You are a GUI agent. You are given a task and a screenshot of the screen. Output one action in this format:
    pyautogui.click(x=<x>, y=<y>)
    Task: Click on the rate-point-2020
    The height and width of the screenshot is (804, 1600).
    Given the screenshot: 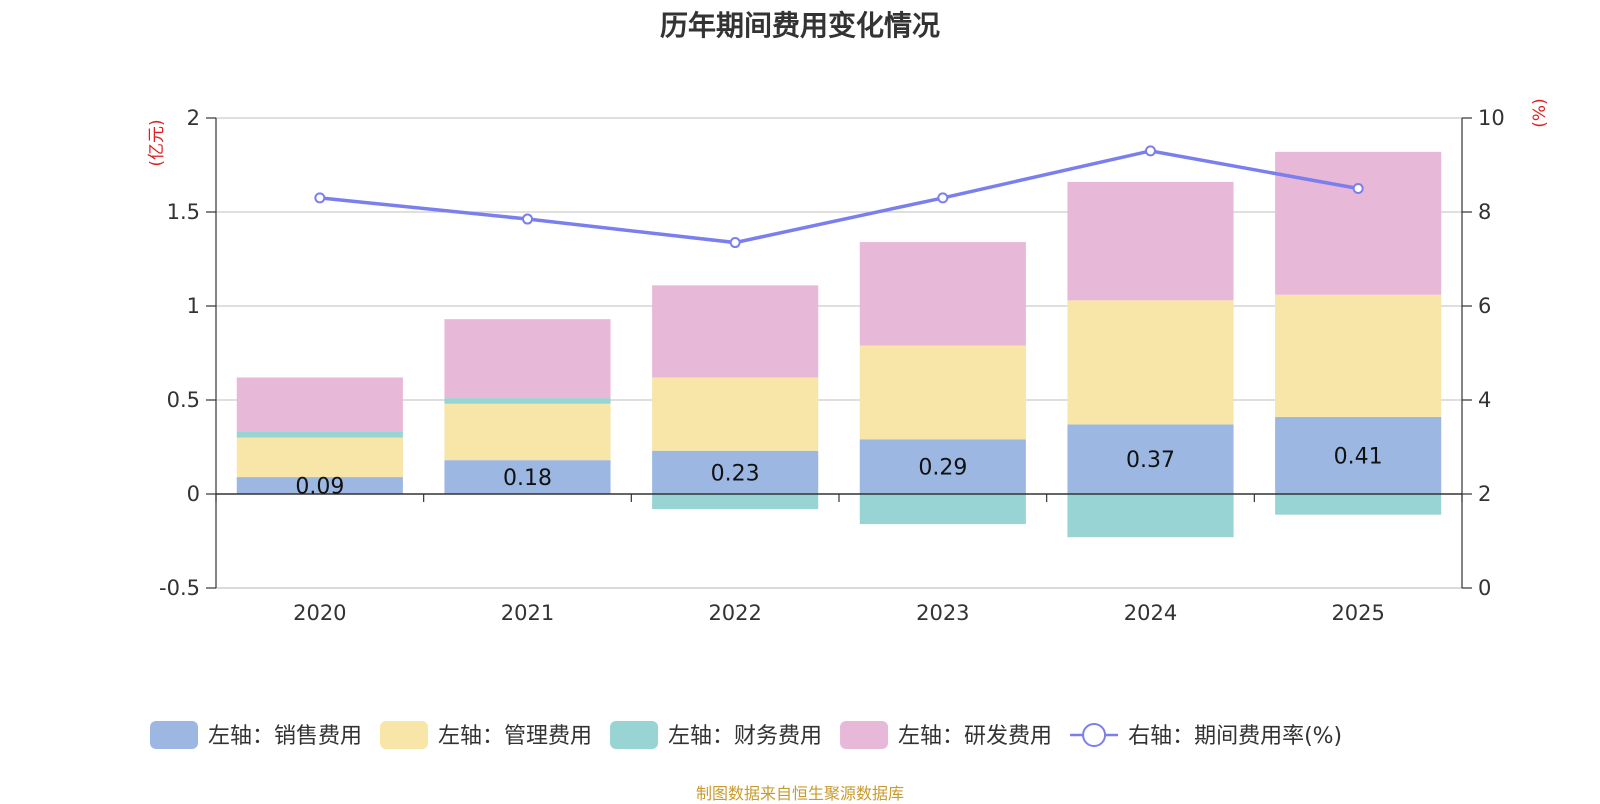 What is the action you would take?
    pyautogui.click(x=320, y=198)
    